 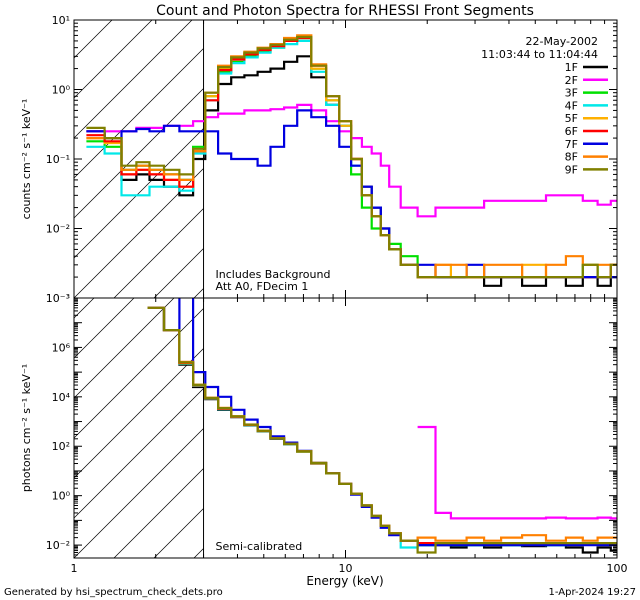 I want to click on y-tick-label: 10², so click(x=61, y=446).